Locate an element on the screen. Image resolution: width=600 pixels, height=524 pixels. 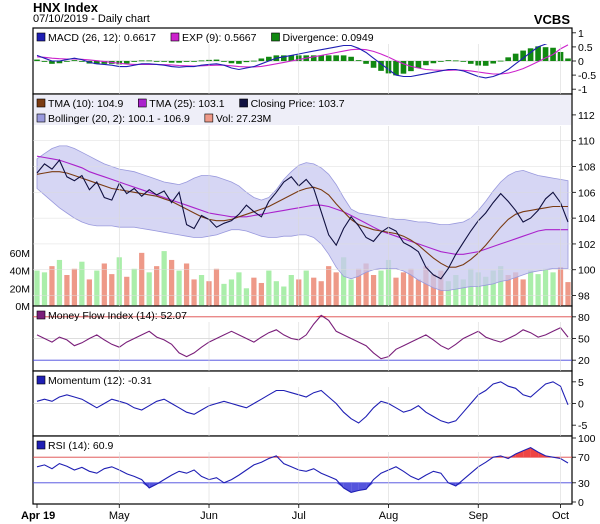
volume-tick-label: 40M is located at coordinates (20, 272).